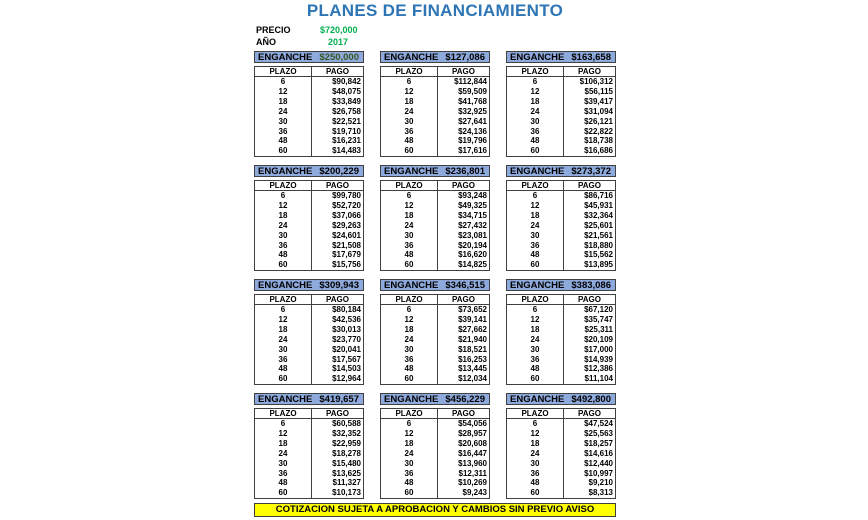 The height and width of the screenshot is (520, 868). Describe the element at coordinates (346, 195) in the screenshot. I see `pago-cell: $99,780` at that location.